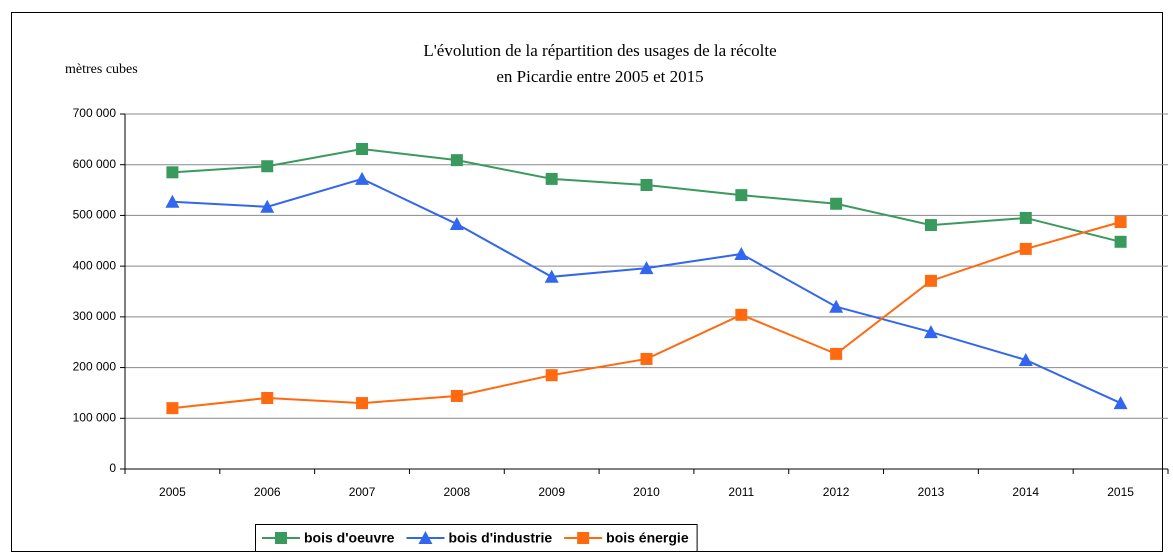  What do you see at coordinates (267, 492) in the screenshot?
I see `x-tick-label: 2006` at bounding box center [267, 492].